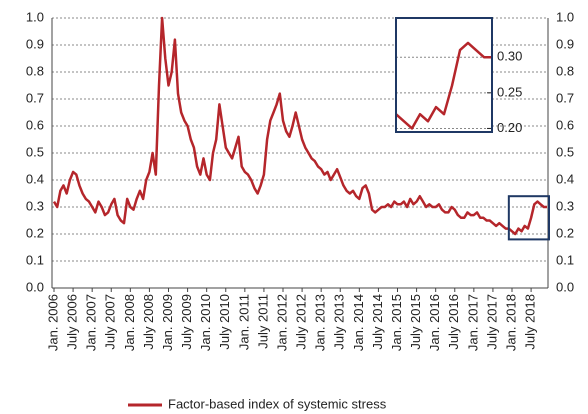 This screenshot has height=414, width=588. What do you see at coordinates (565, 97) in the screenshot?
I see `y2-tick-label: 0.7` at bounding box center [565, 97].